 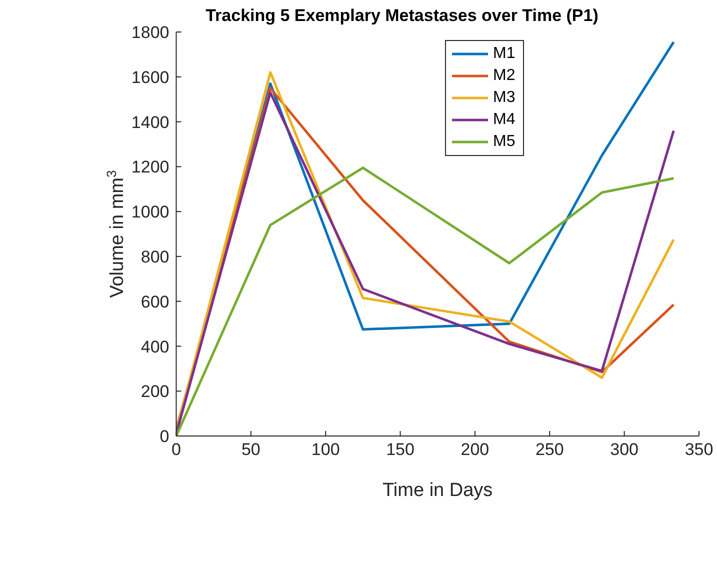 I want to click on x-tick-label: 300, so click(x=624, y=450).